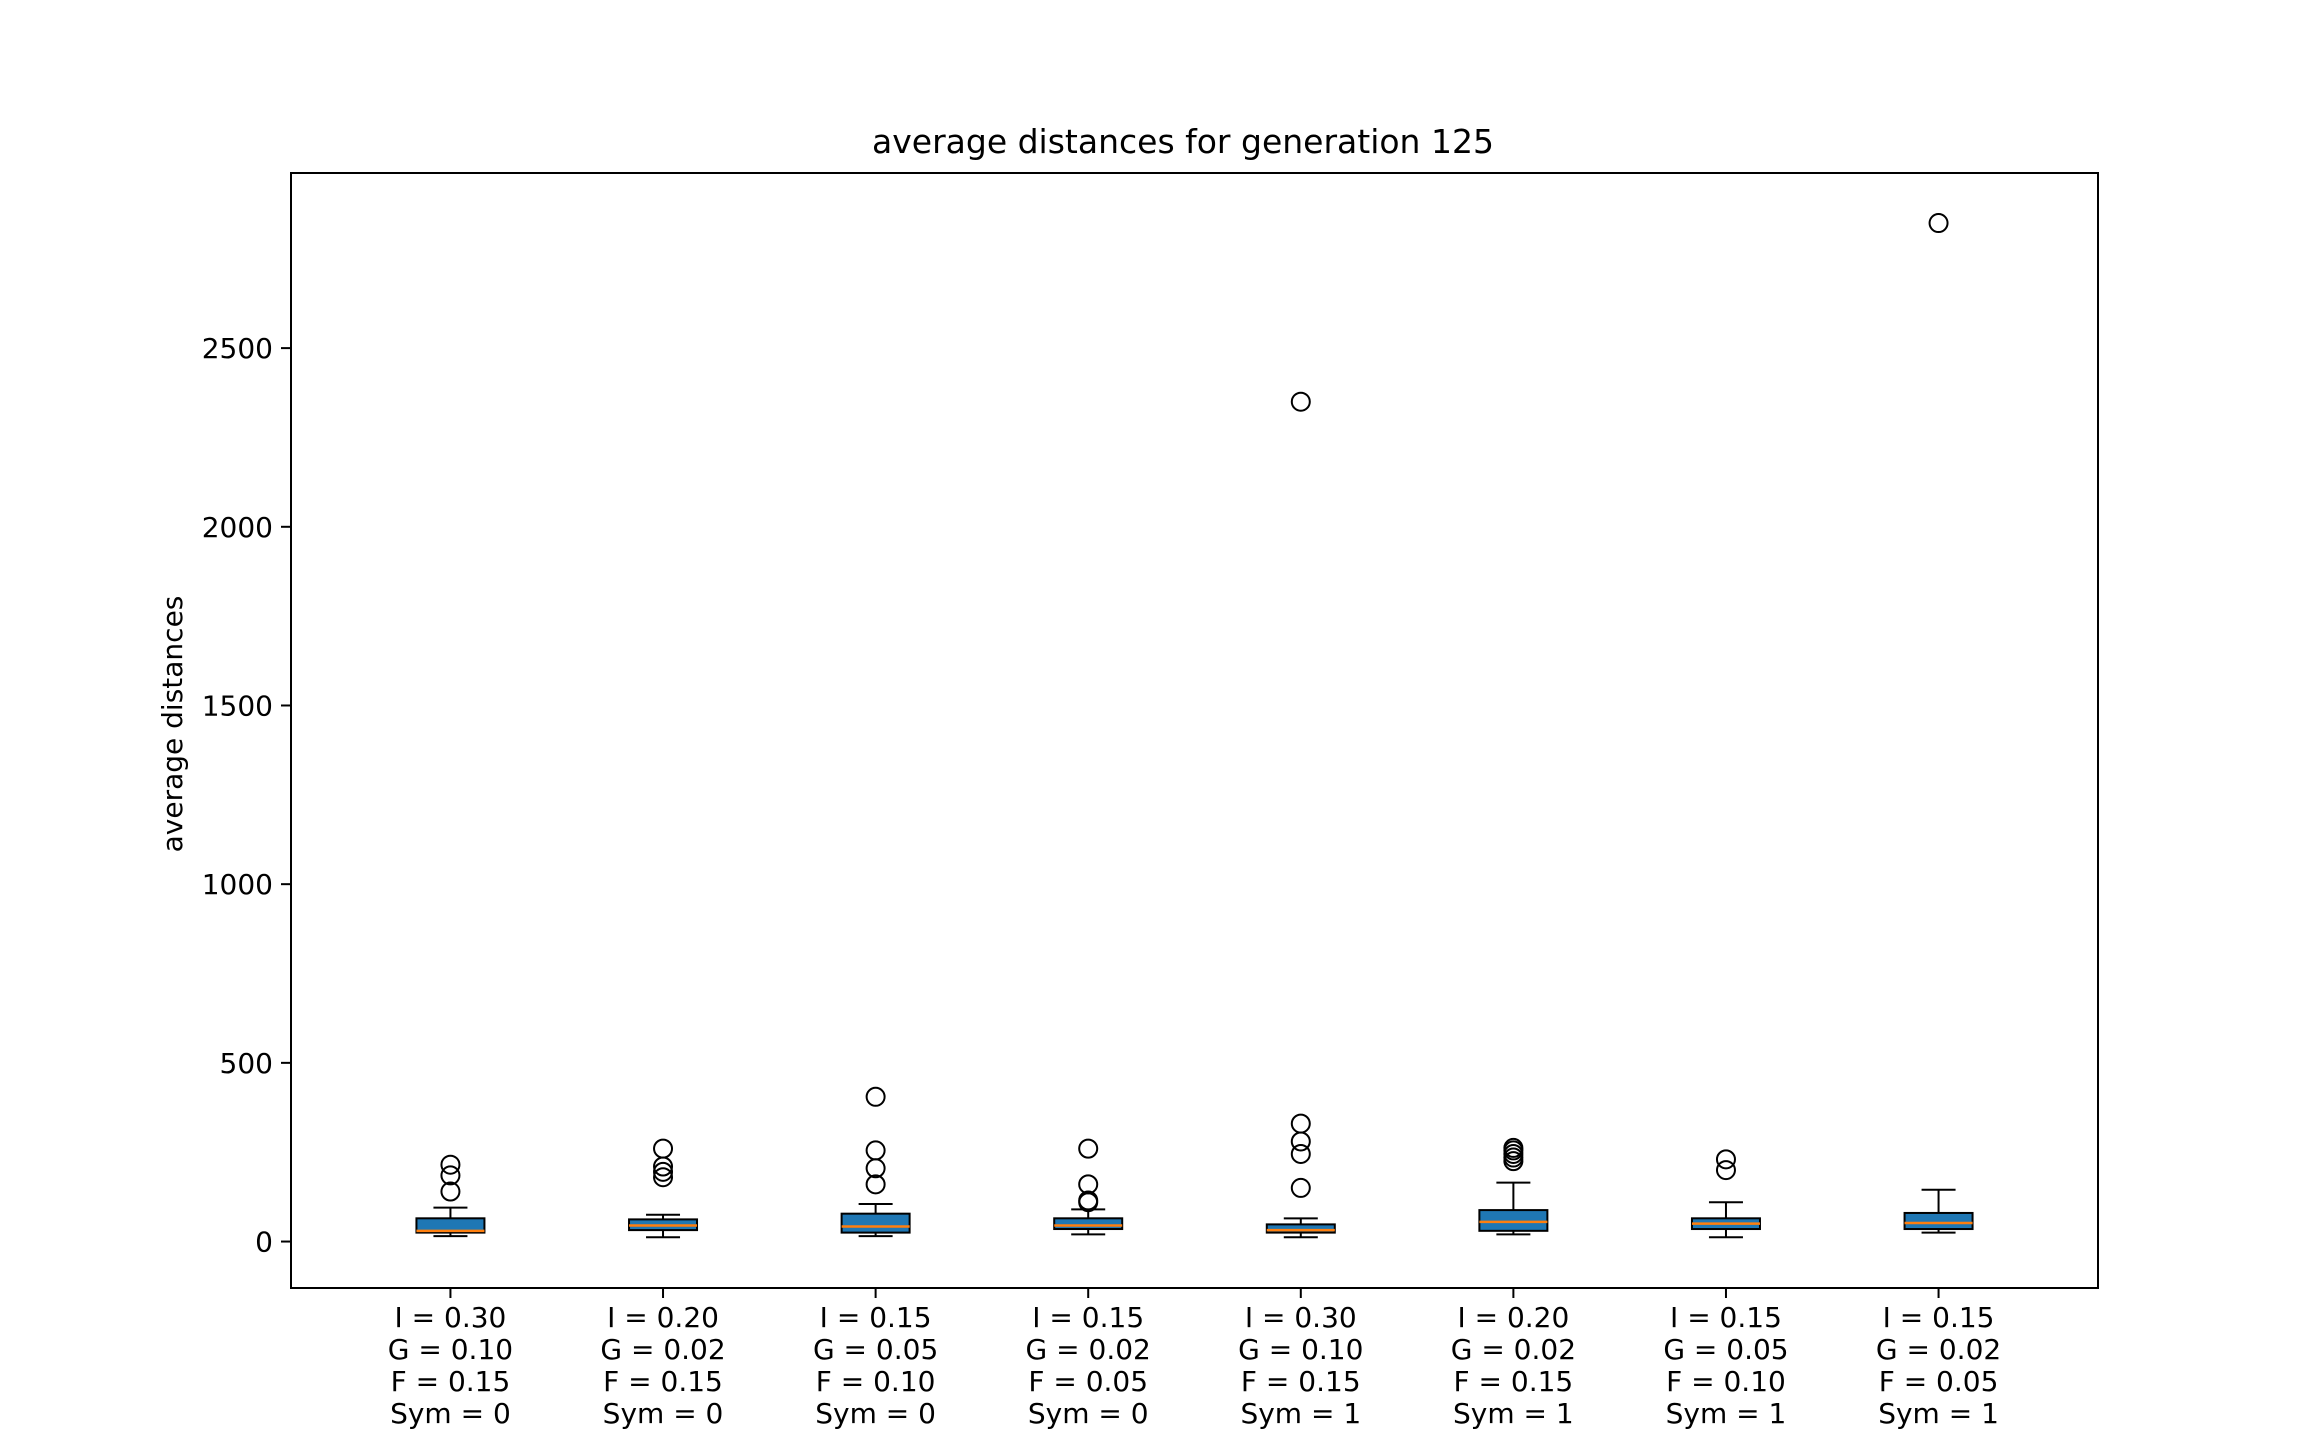  I want to click on x-tick-label: I = 0.15 G = 0.05 F = 0.10 Sym = 0, so click(875, 1365).